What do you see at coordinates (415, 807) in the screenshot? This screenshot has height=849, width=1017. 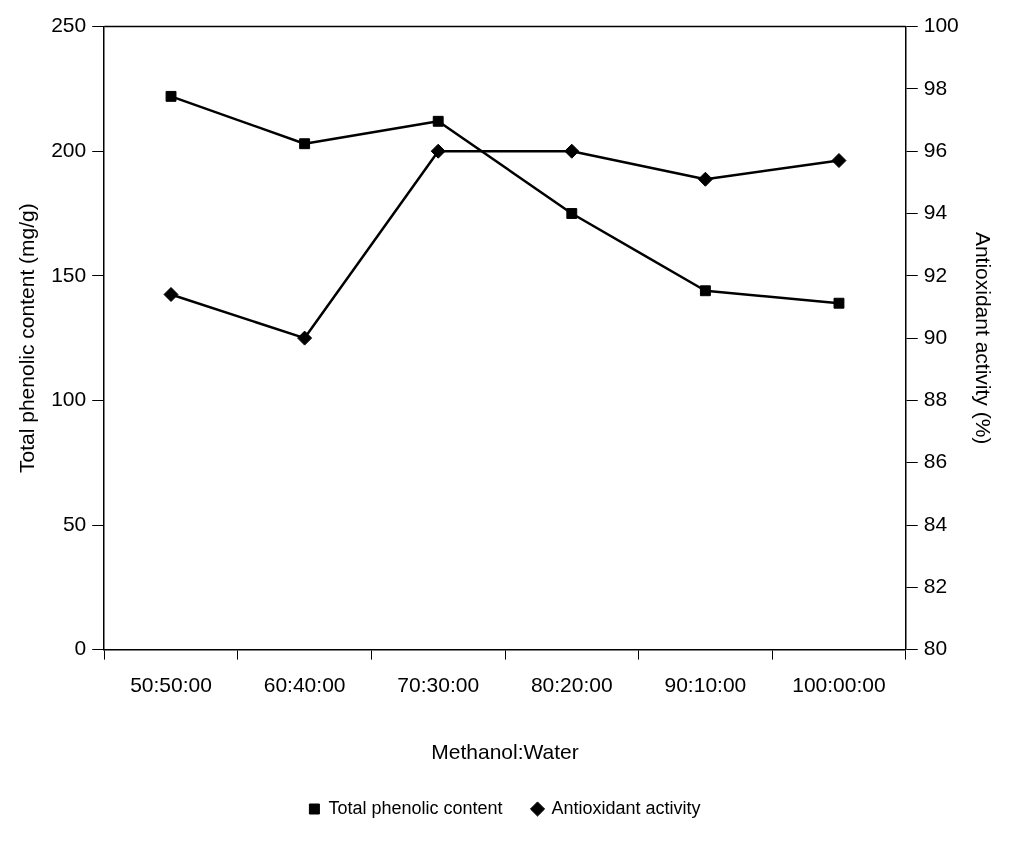 I see `legend-label: Total phenolic content` at bounding box center [415, 807].